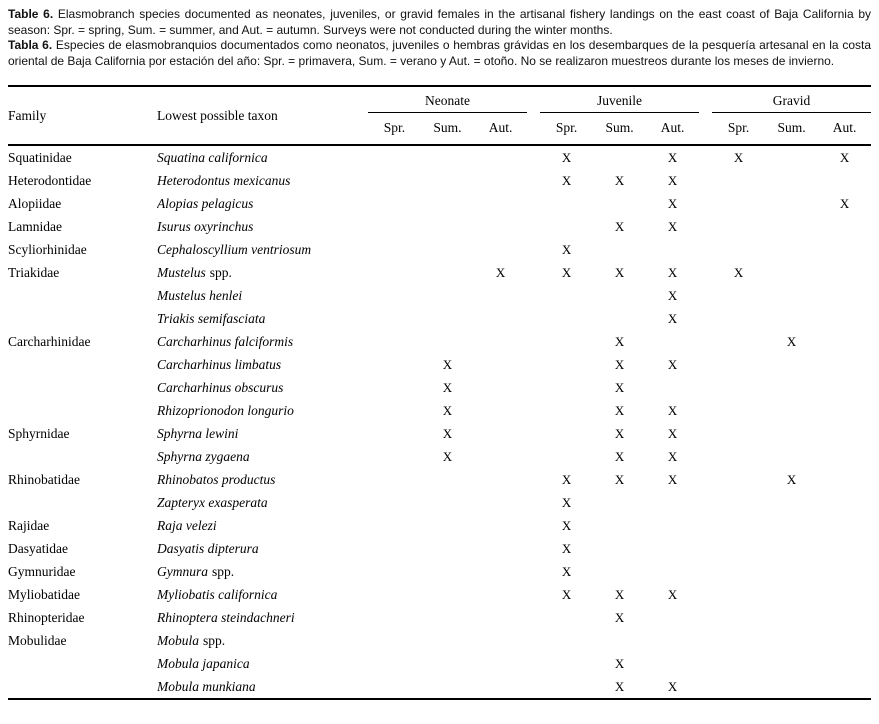 The width and height of the screenshot is (879, 724). What do you see at coordinates (39, 433) in the screenshot?
I see `family-cell: Sphyrnidae` at bounding box center [39, 433].